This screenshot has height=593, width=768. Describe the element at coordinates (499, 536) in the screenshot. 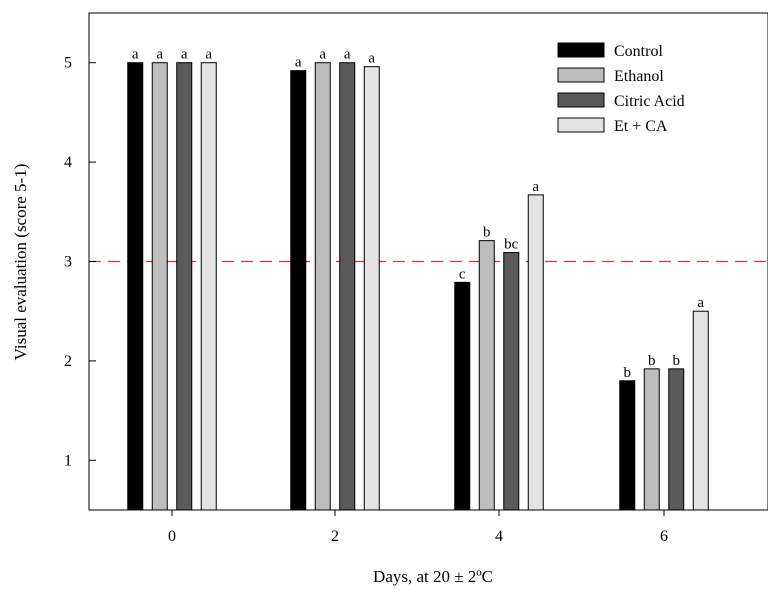

I see `x-tick-label: 4` at that location.